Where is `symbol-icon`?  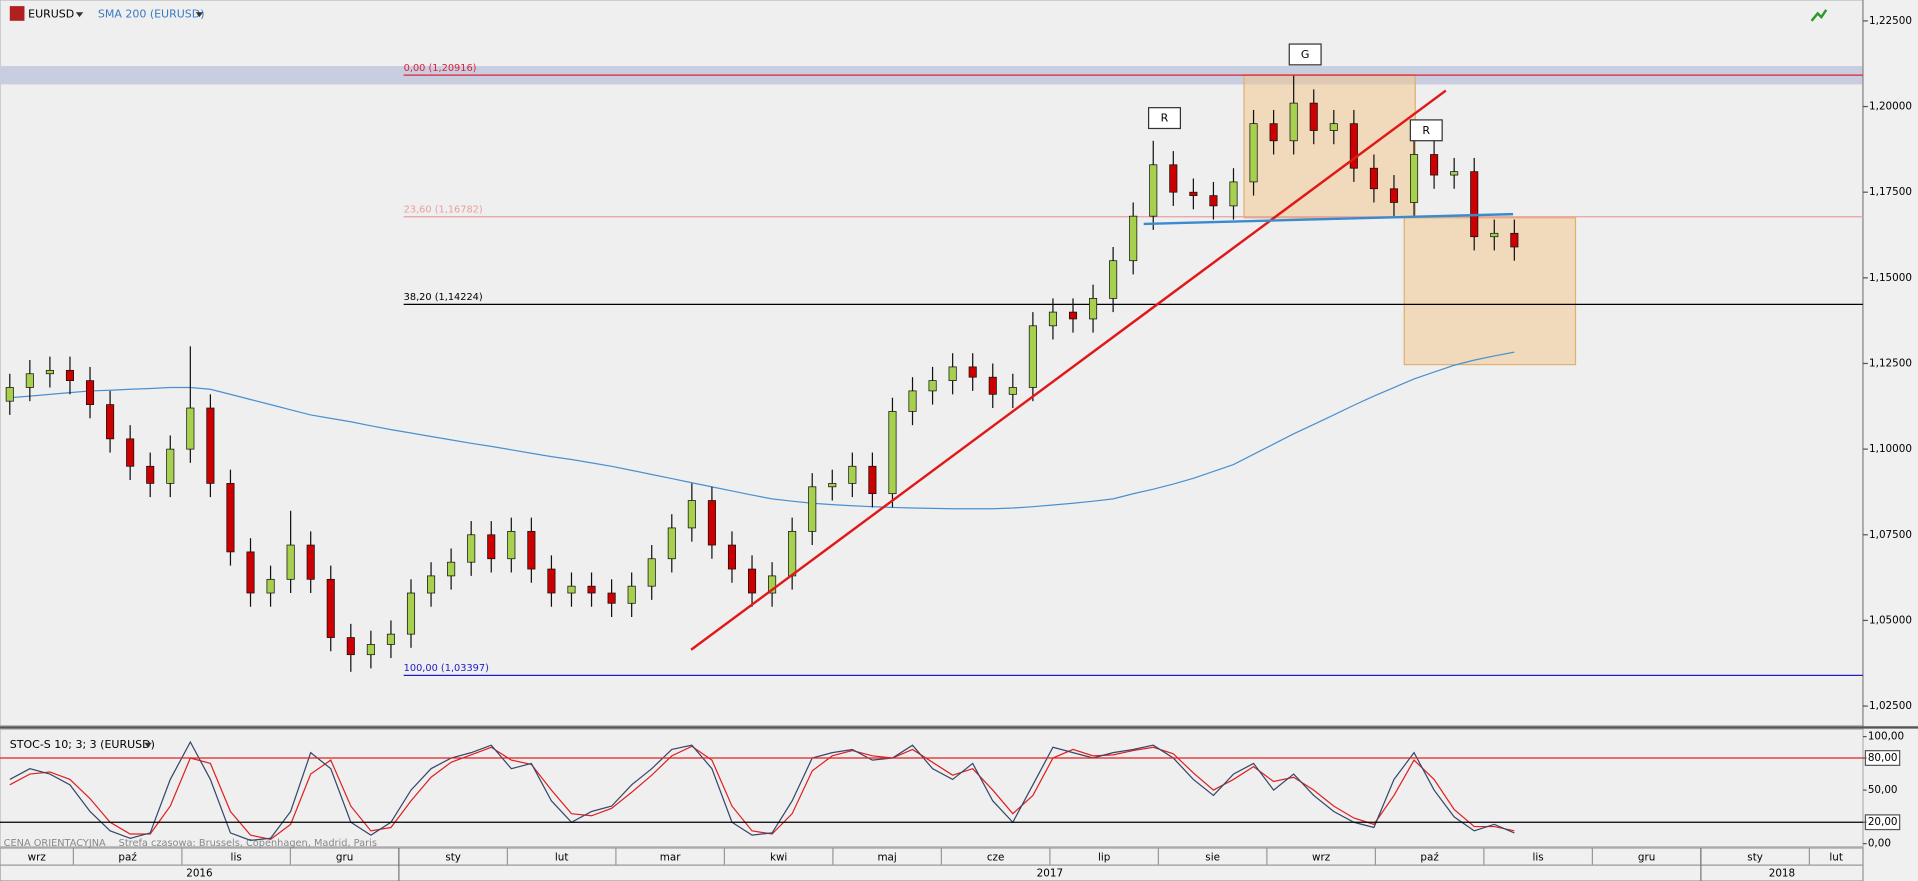 symbol-icon is located at coordinates (17, 13).